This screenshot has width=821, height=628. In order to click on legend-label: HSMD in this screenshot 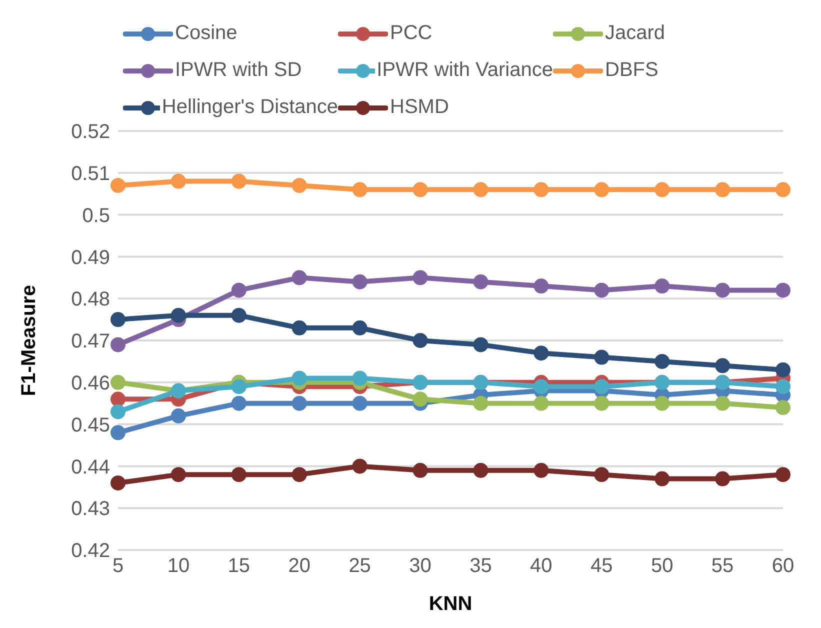, I will do `click(419, 107)`.